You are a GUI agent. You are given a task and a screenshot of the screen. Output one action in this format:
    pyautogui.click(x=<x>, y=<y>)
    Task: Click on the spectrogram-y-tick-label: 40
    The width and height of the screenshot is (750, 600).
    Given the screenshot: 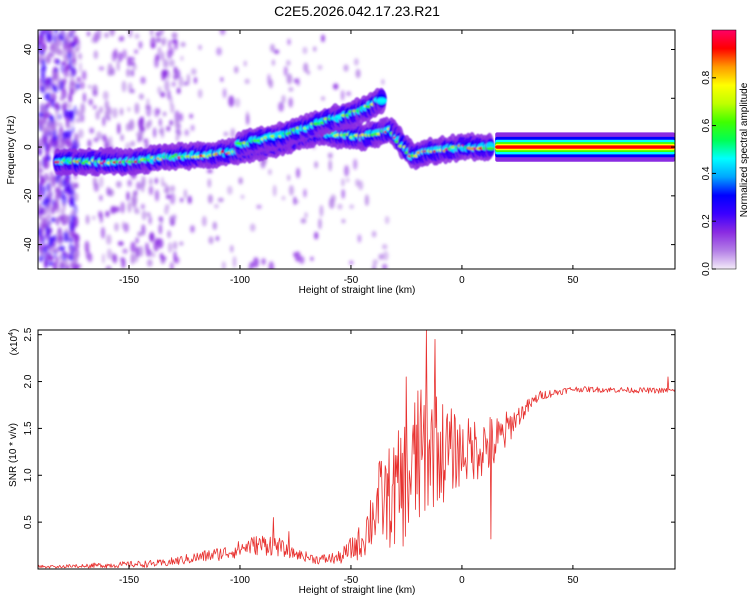 What is the action you would take?
    pyautogui.click(x=28, y=50)
    